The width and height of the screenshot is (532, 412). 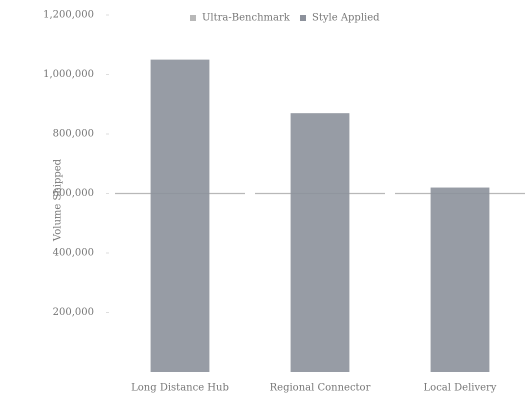 What do you see at coordinates (73, 312) in the screenshot?
I see `y-tick-label: 200,000` at bounding box center [73, 312].